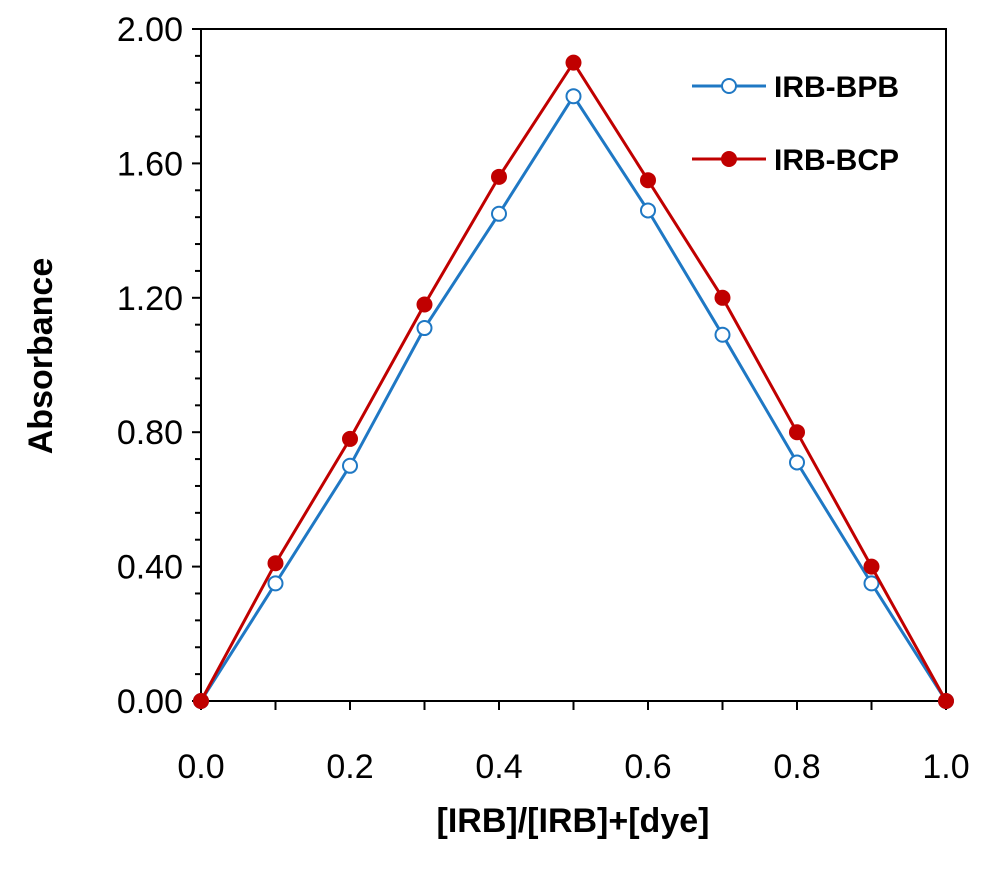 The height and width of the screenshot is (870, 1000). Describe the element at coordinates (150, 702) in the screenshot. I see `y-tick-label: 0.00` at that location.